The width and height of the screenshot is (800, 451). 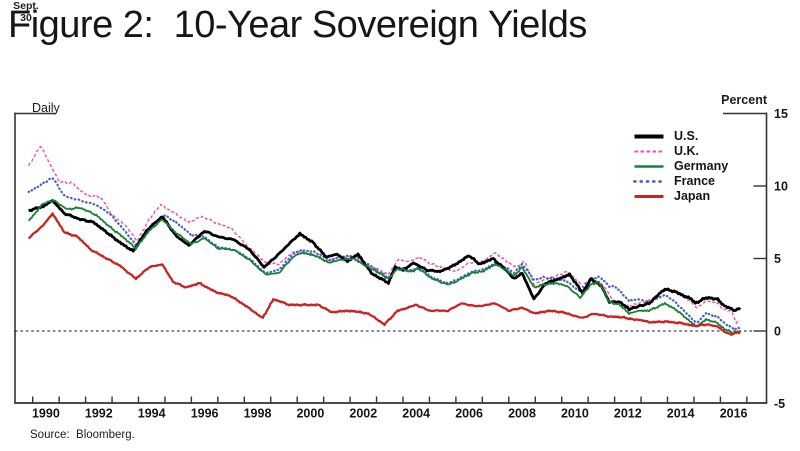 I want to click on x-tick-label: 1996, so click(x=205, y=414).